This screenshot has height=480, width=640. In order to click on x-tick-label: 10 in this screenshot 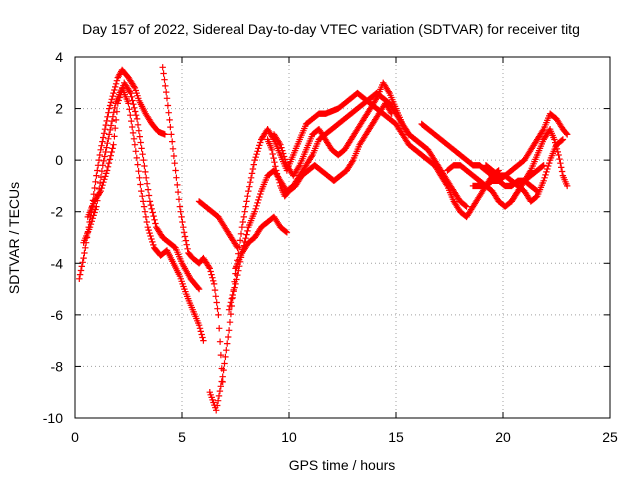, I will do `click(289, 437)`.